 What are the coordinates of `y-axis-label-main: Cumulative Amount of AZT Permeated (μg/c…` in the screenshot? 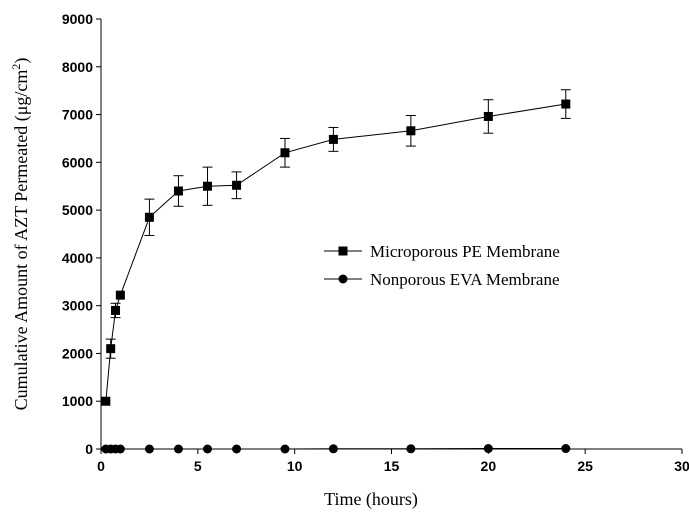 It's located at (21, 240).